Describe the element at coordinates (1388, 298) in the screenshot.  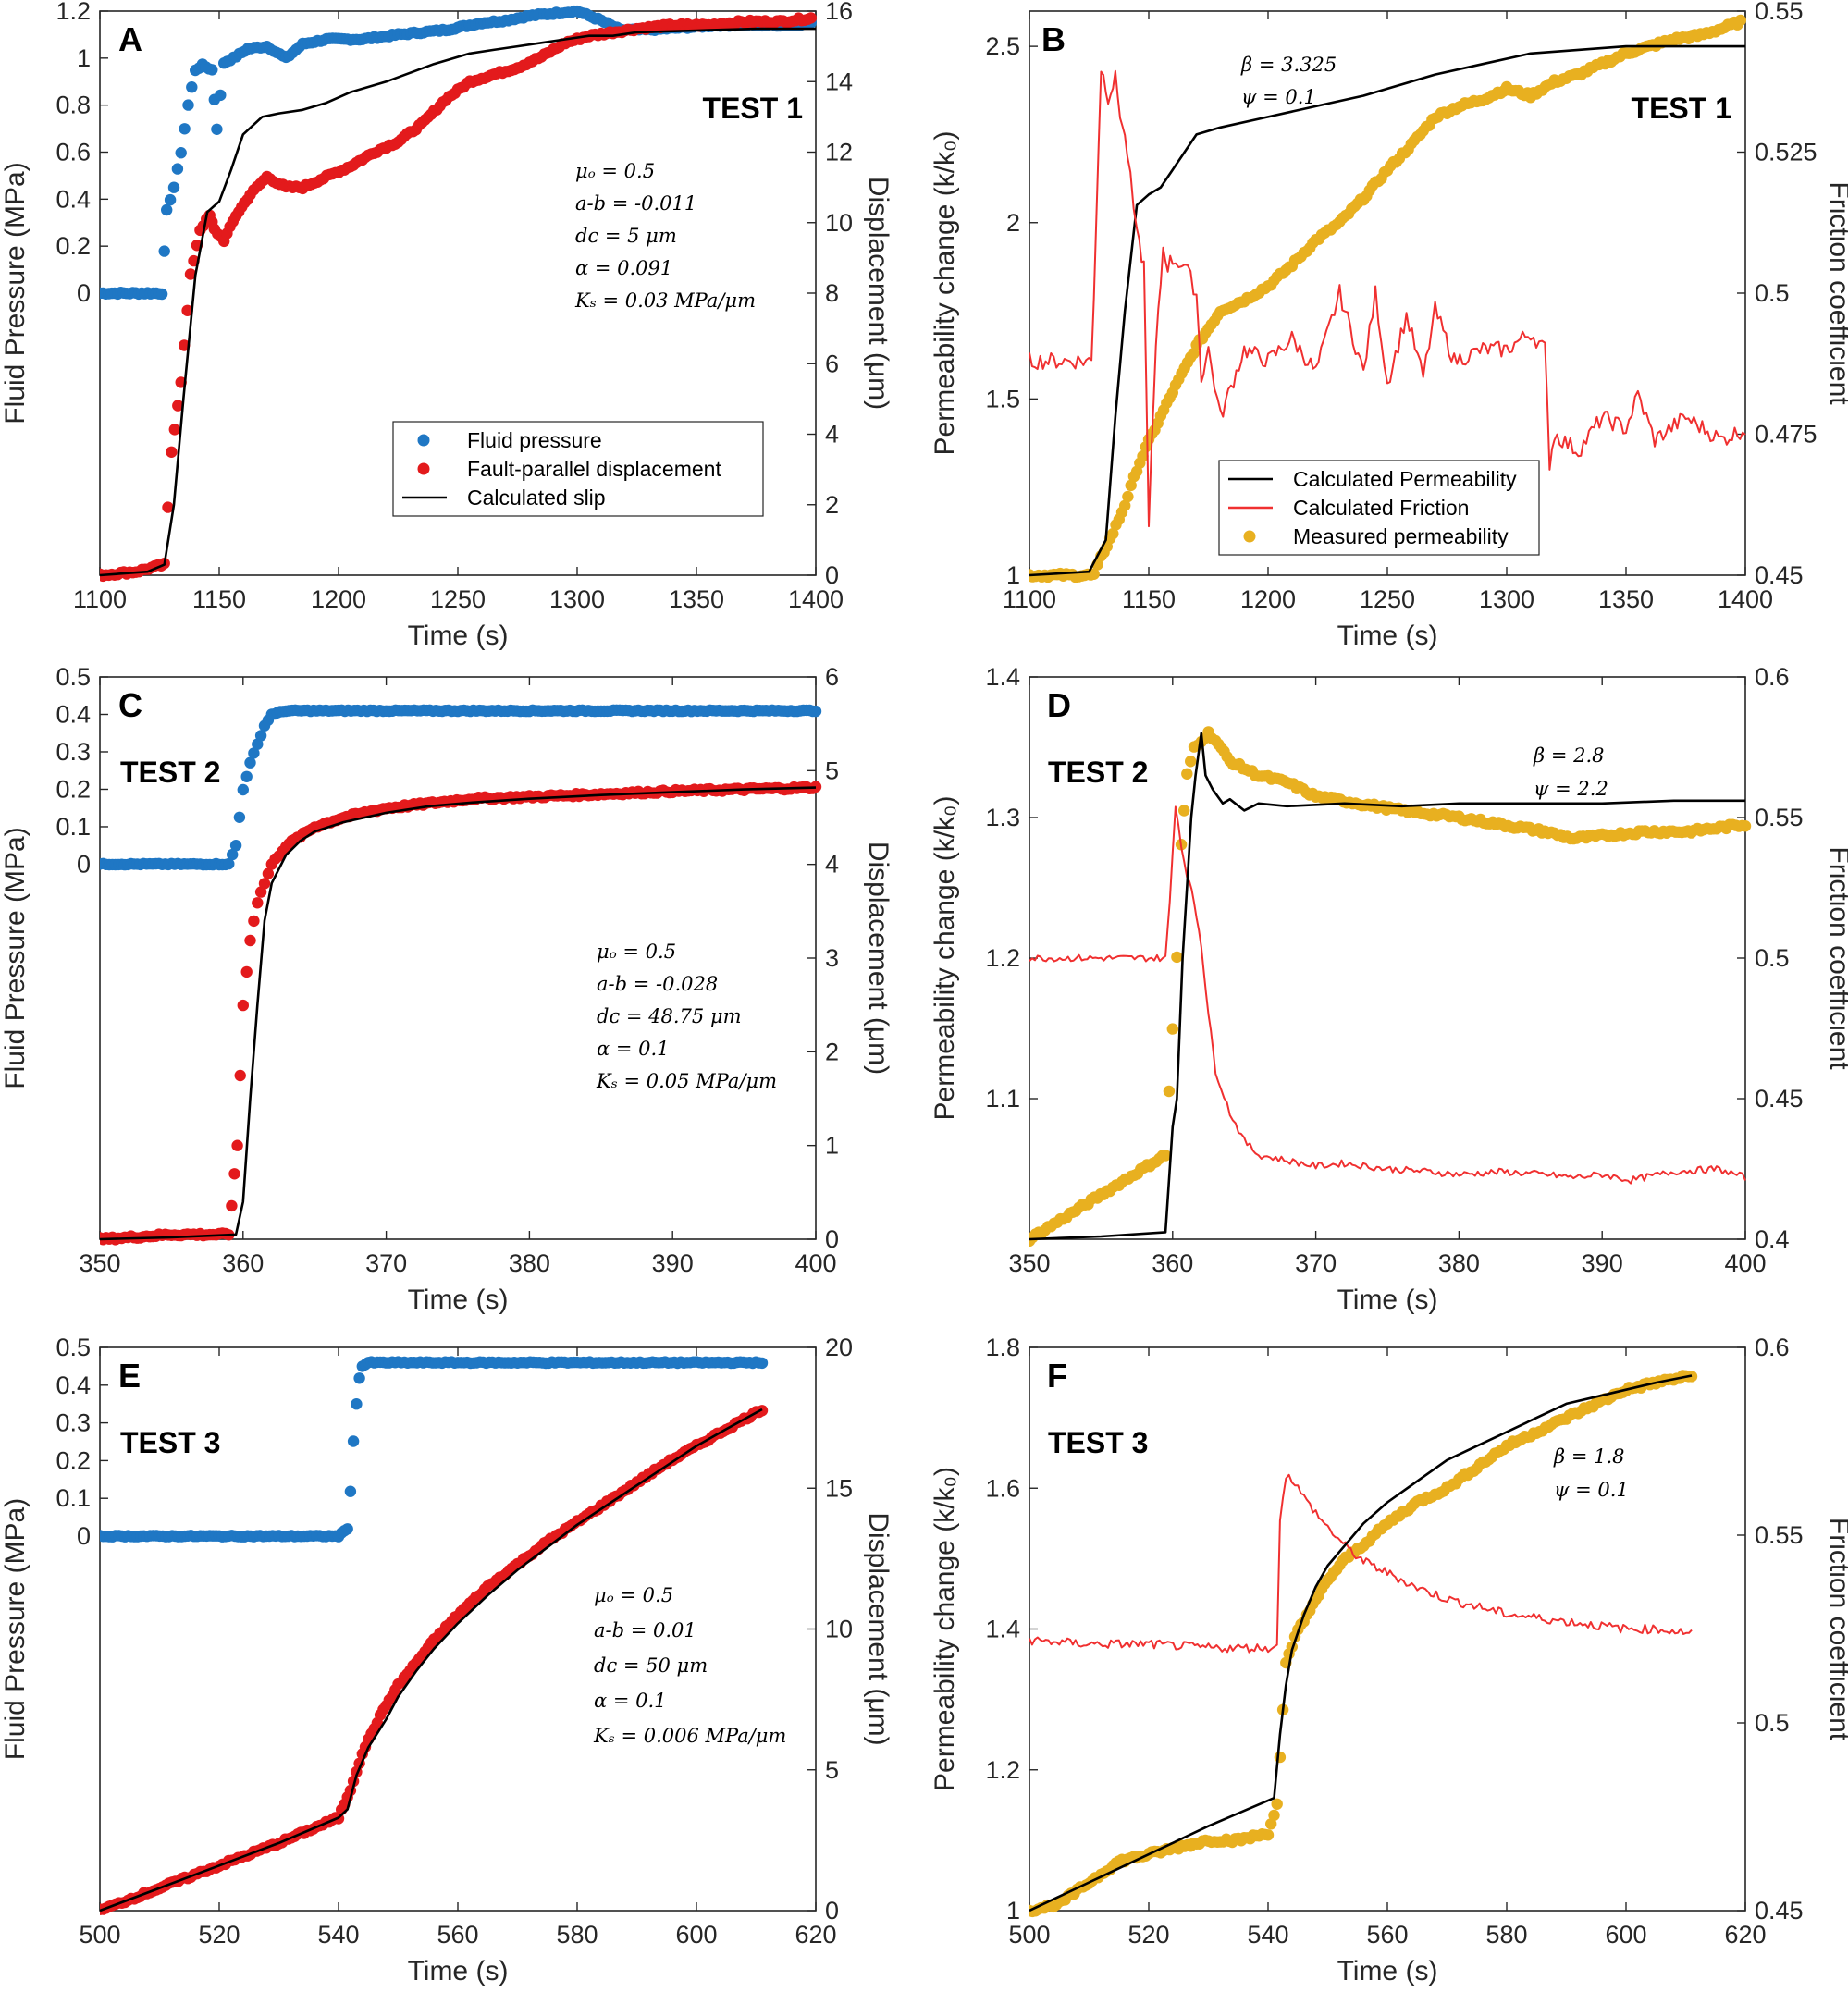
I see `plot-area` at that location.